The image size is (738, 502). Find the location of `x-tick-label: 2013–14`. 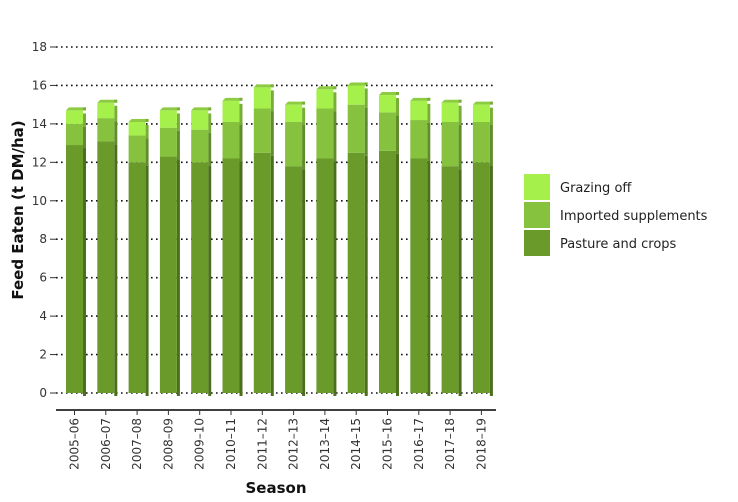

x-tick-label: 2013–14 is located at coordinates (325, 444).